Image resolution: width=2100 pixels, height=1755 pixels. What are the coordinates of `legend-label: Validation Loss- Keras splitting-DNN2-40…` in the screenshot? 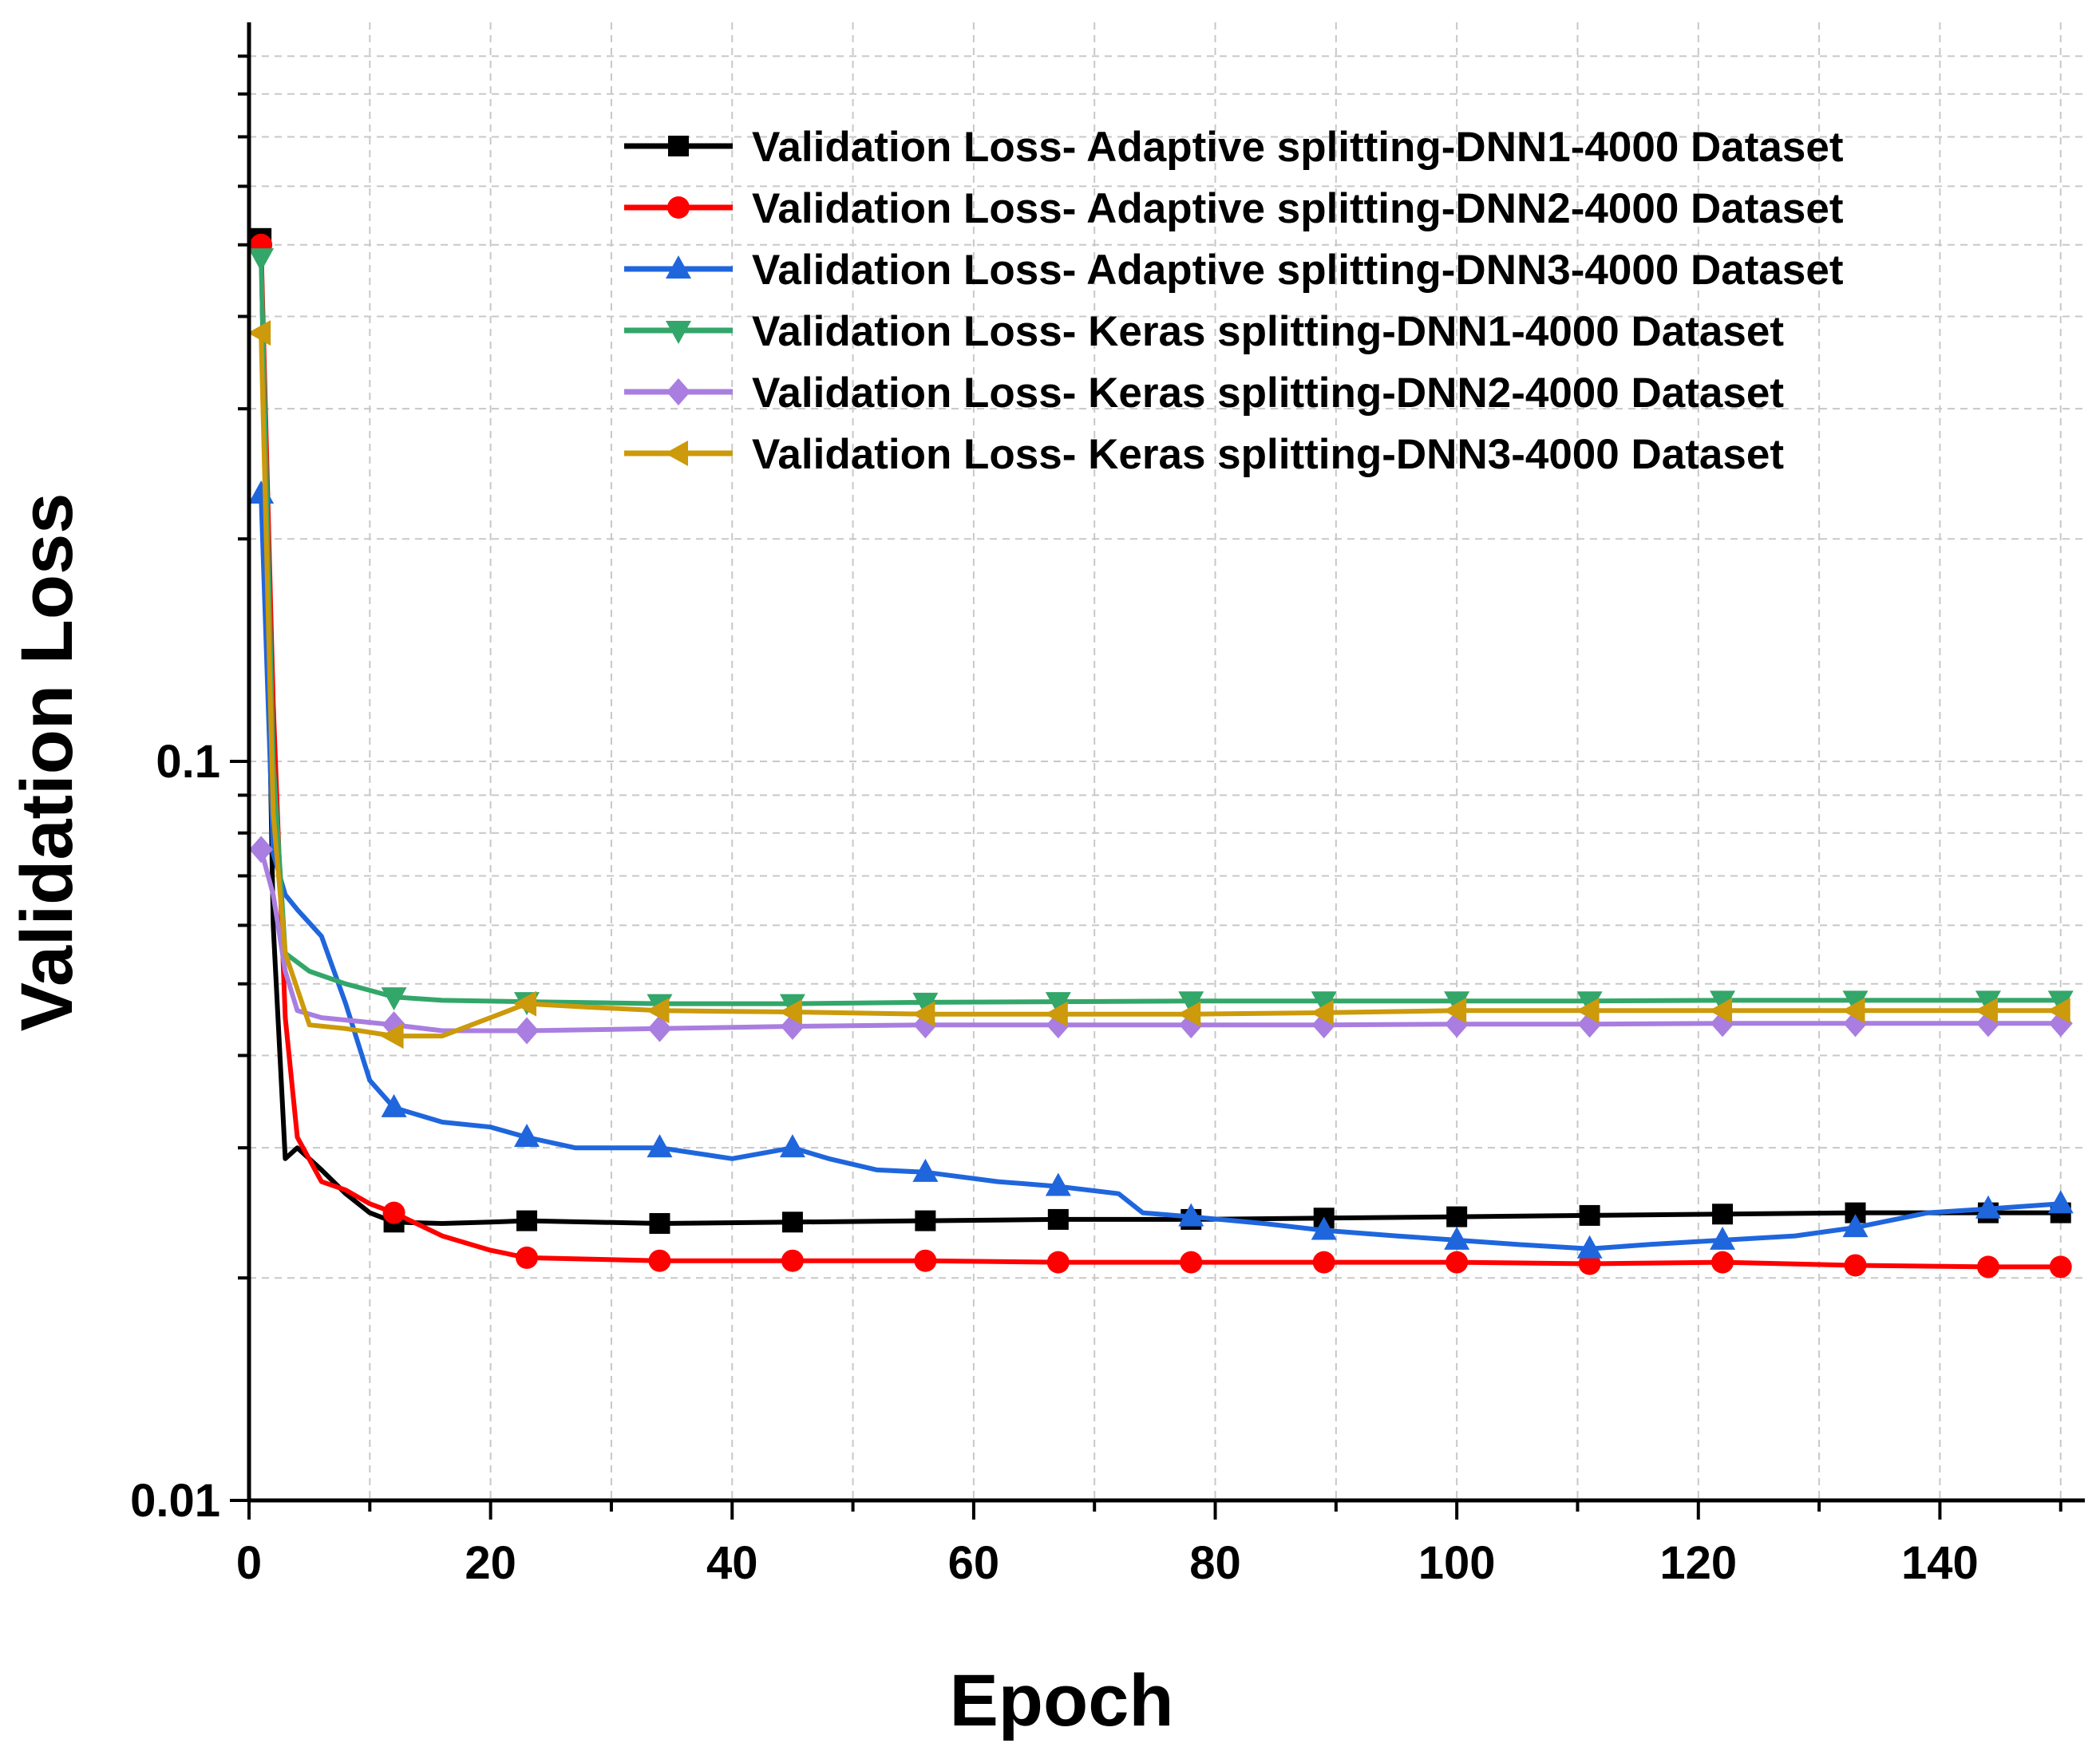 It's located at (1268, 393).